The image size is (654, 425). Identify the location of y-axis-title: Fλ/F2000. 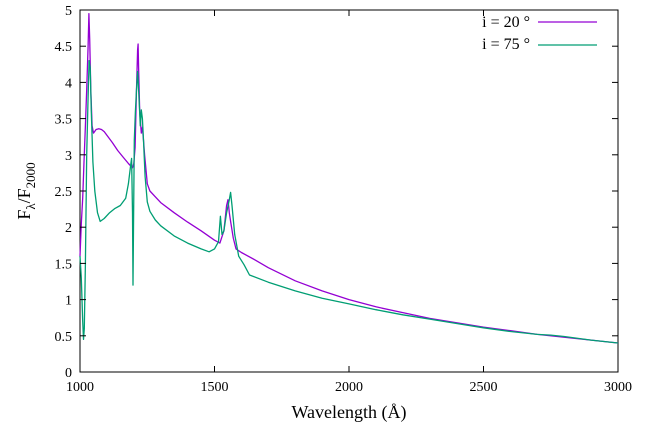
(26, 190).